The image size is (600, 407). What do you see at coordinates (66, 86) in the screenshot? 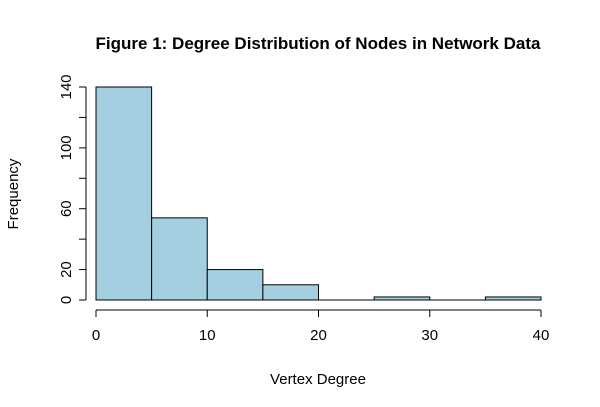
I see `y-tick-label: 140` at bounding box center [66, 86].